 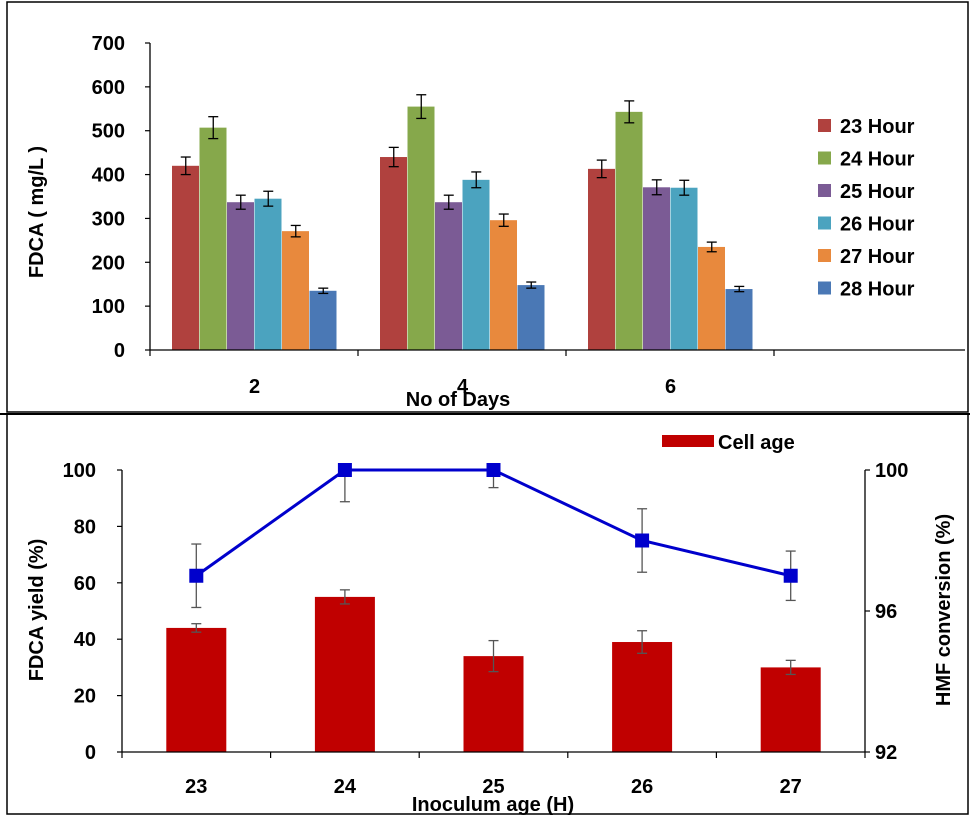 I want to click on x-tick-label: 4, so click(x=463, y=387).